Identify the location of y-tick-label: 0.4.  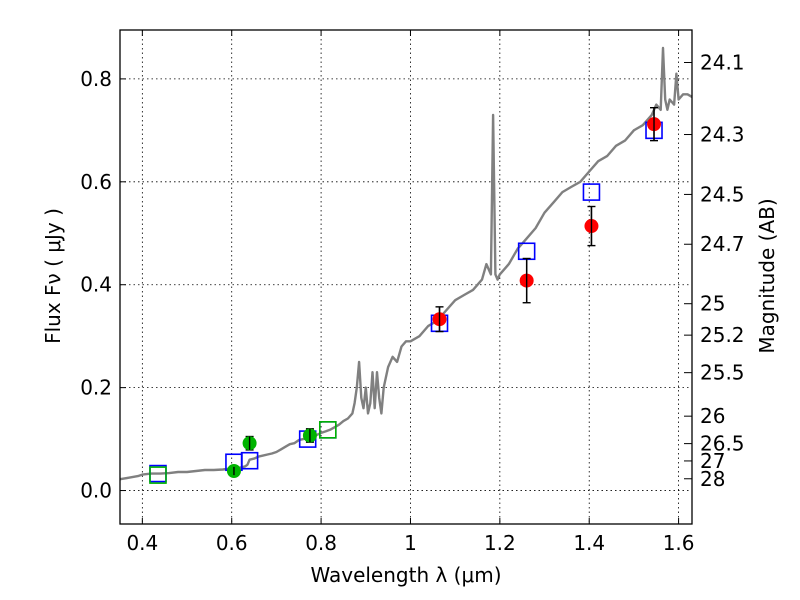
(96, 285).